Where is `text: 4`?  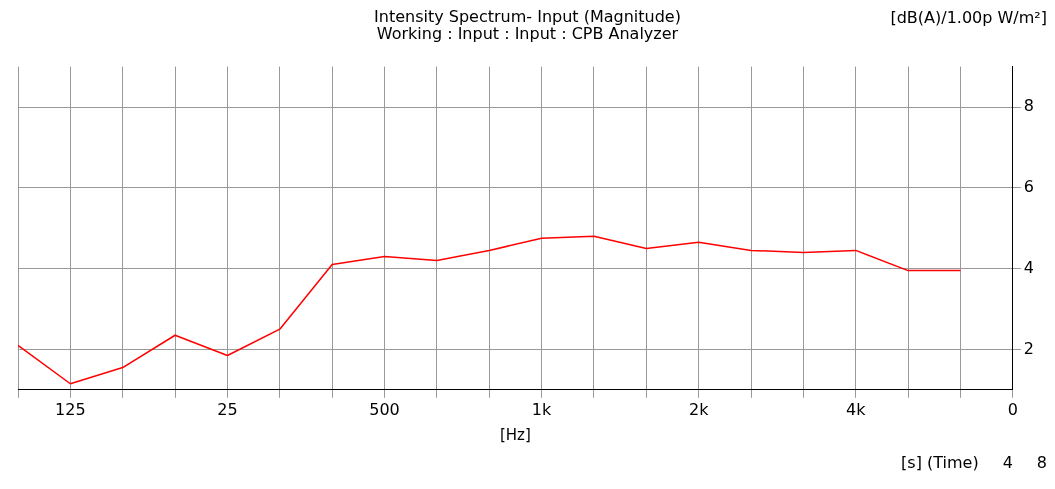 text: 4 is located at coordinates (1007, 462).